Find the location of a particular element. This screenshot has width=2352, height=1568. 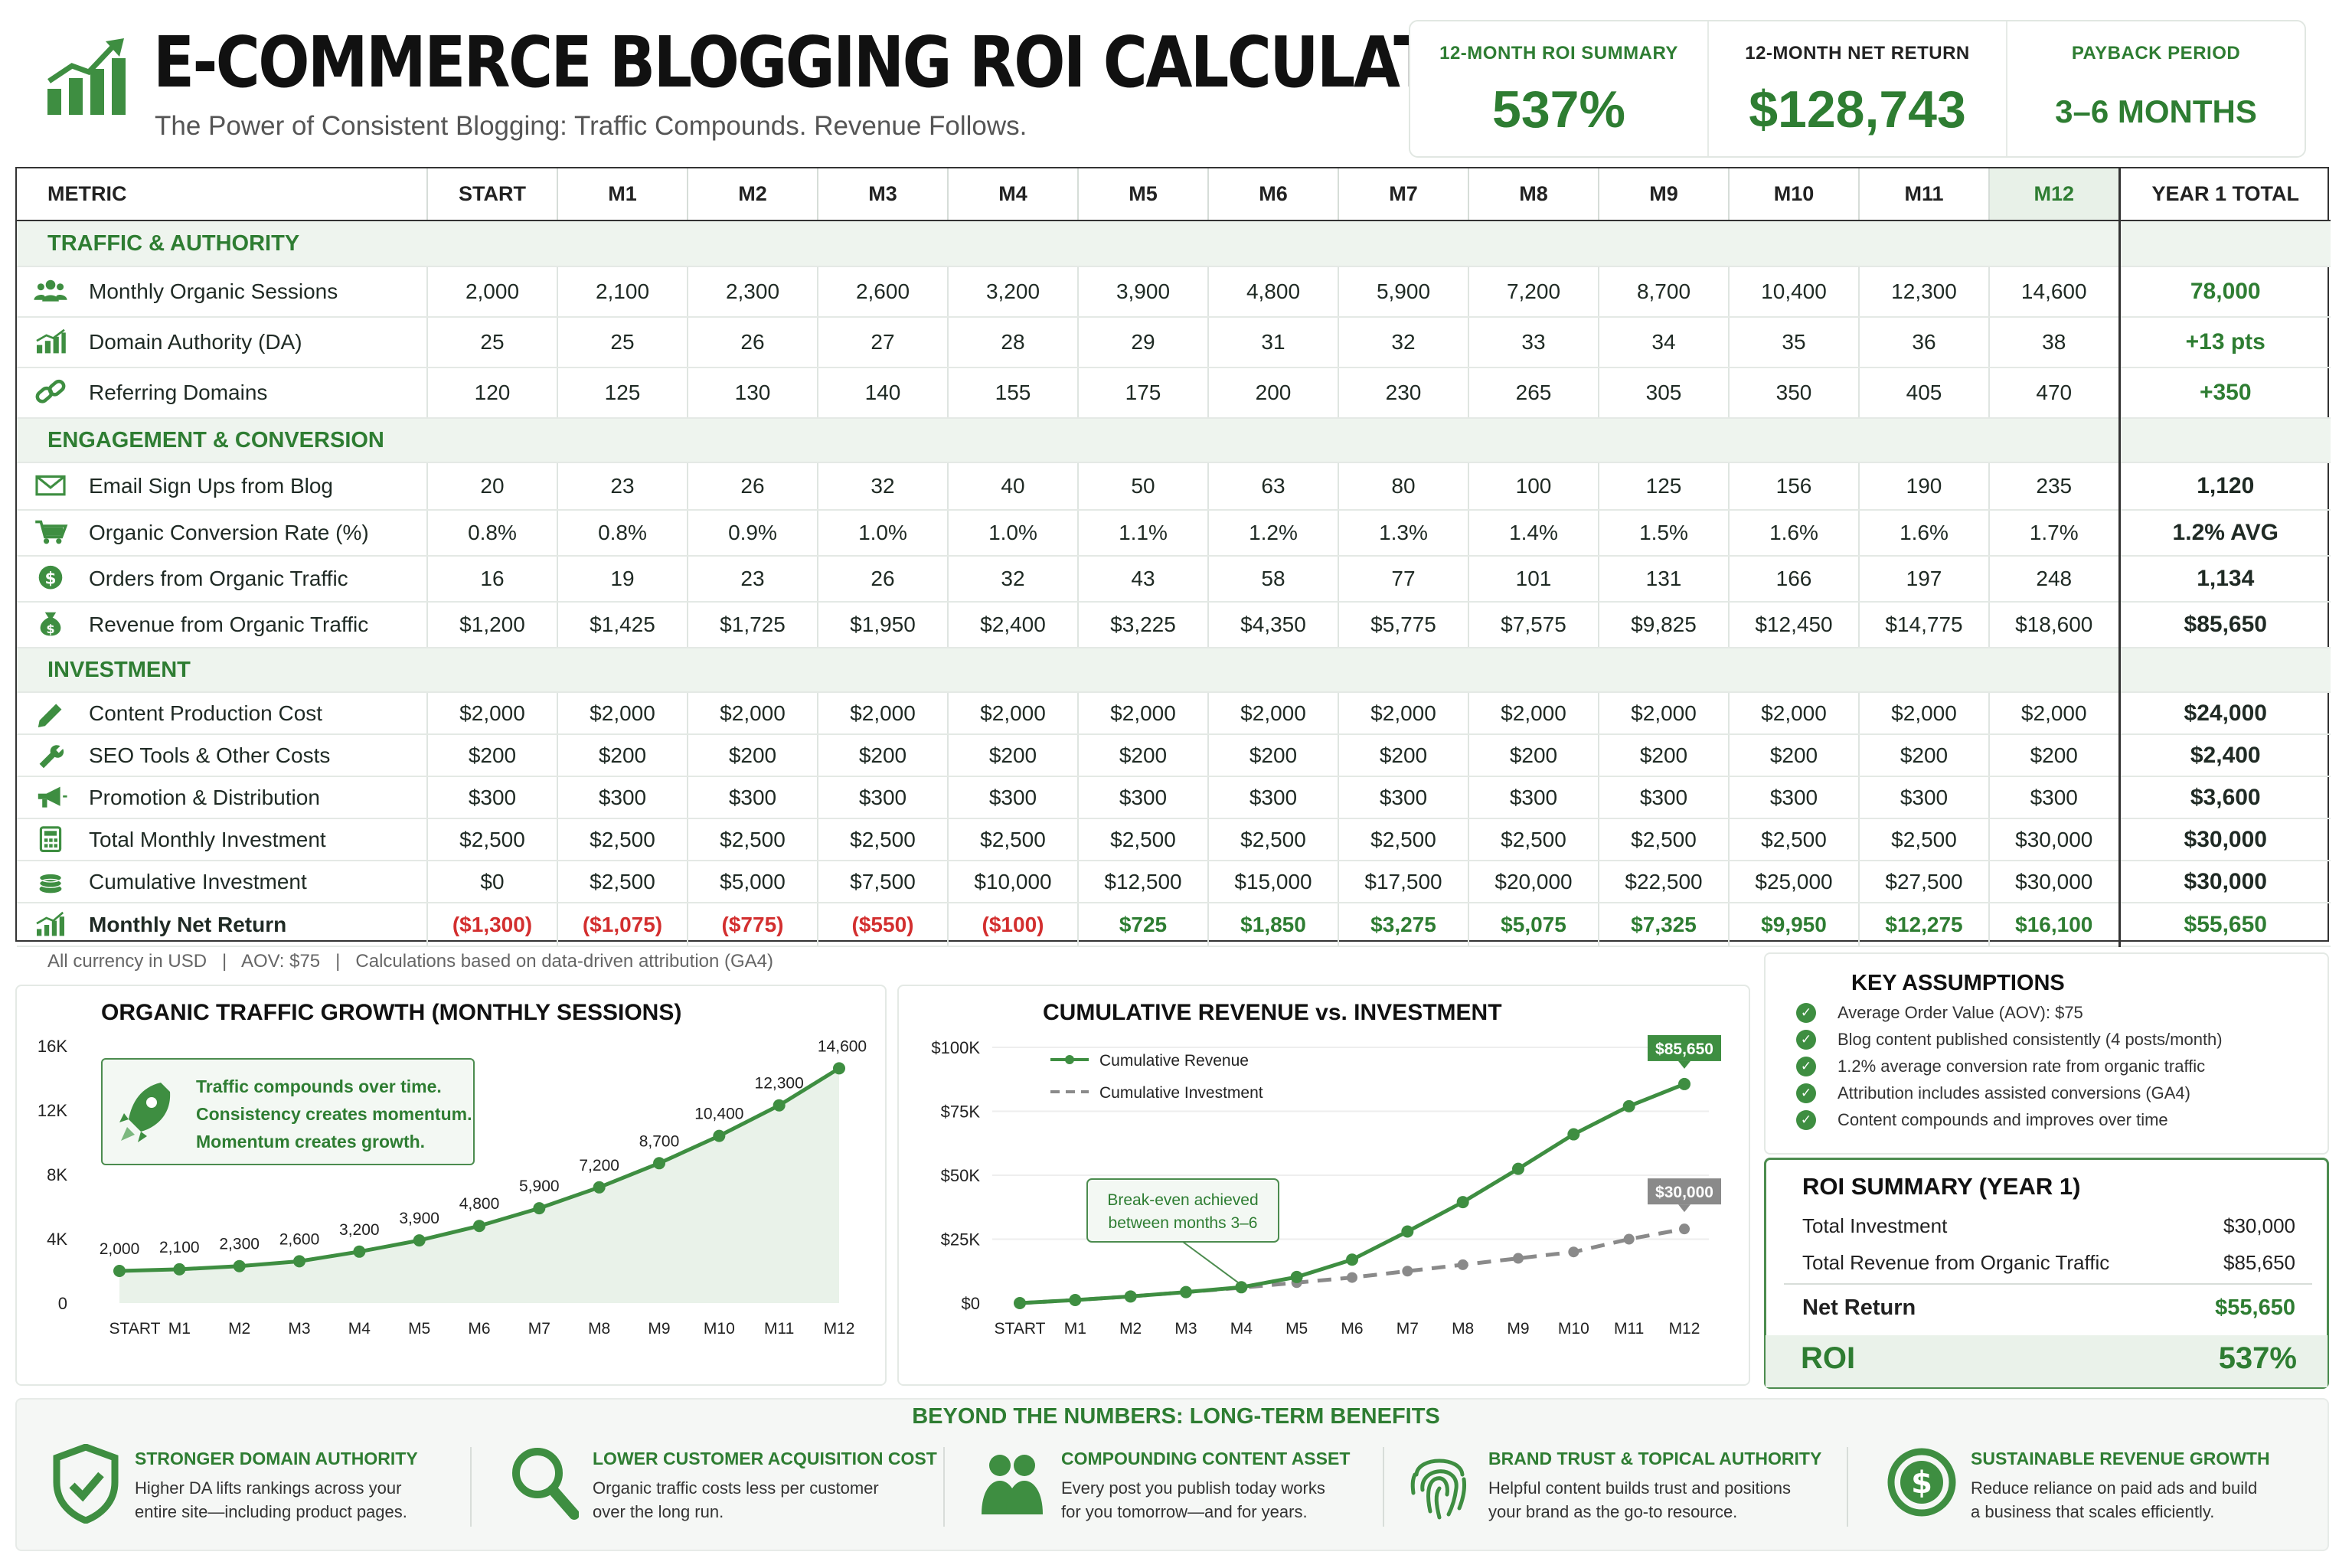

year-total-cell: 1.2% AVG is located at coordinates (2224, 533).